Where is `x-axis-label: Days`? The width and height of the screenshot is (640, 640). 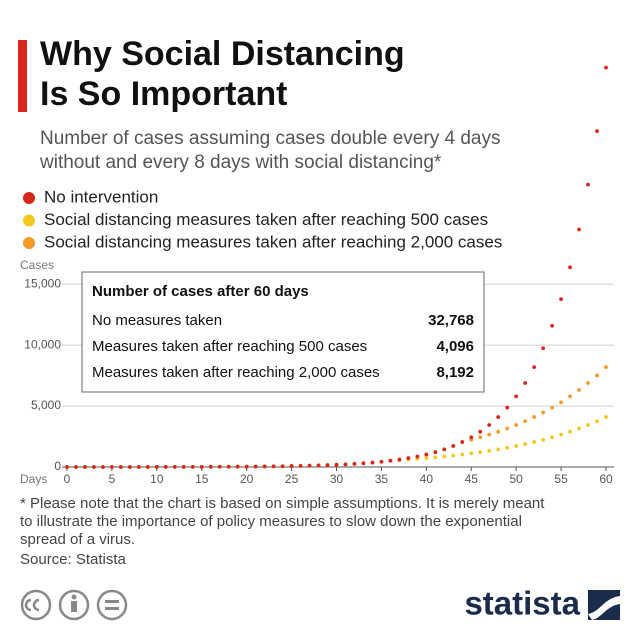 x-axis-label: Days is located at coordinates (33, 479).